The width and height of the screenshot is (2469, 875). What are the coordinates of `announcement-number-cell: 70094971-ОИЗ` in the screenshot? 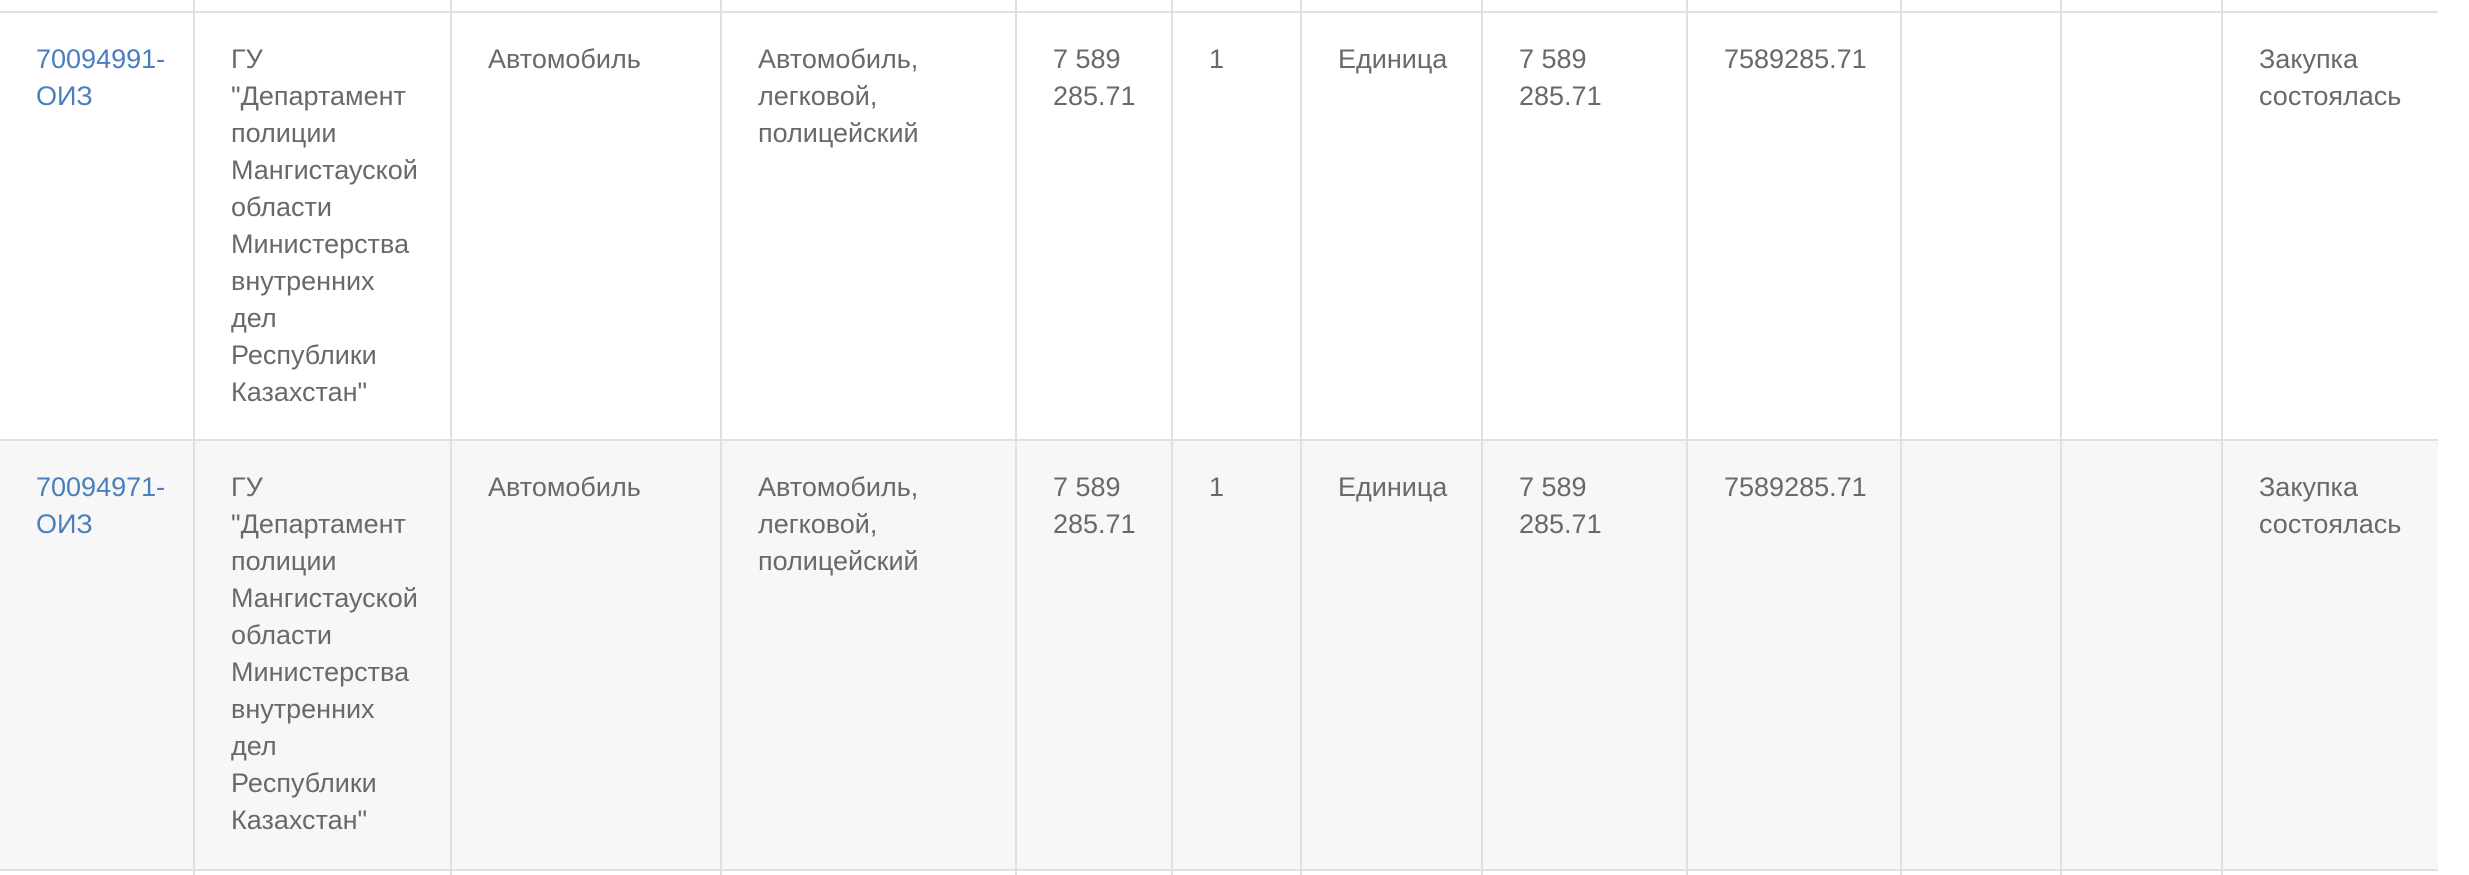 It's located at (97, 656).